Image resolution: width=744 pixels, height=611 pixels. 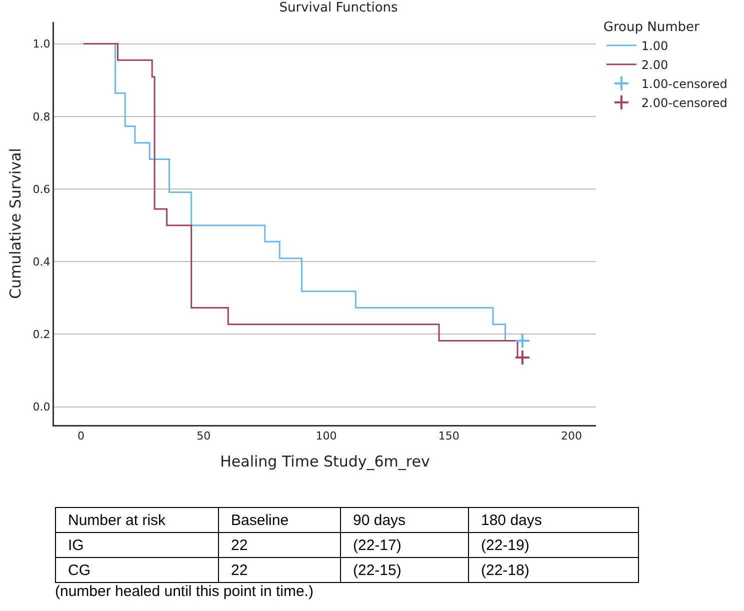 What do you see at coordinates (654, 65) in the screenshot?
I see `legend-label: 2.00` at bounding box center [654, 65].